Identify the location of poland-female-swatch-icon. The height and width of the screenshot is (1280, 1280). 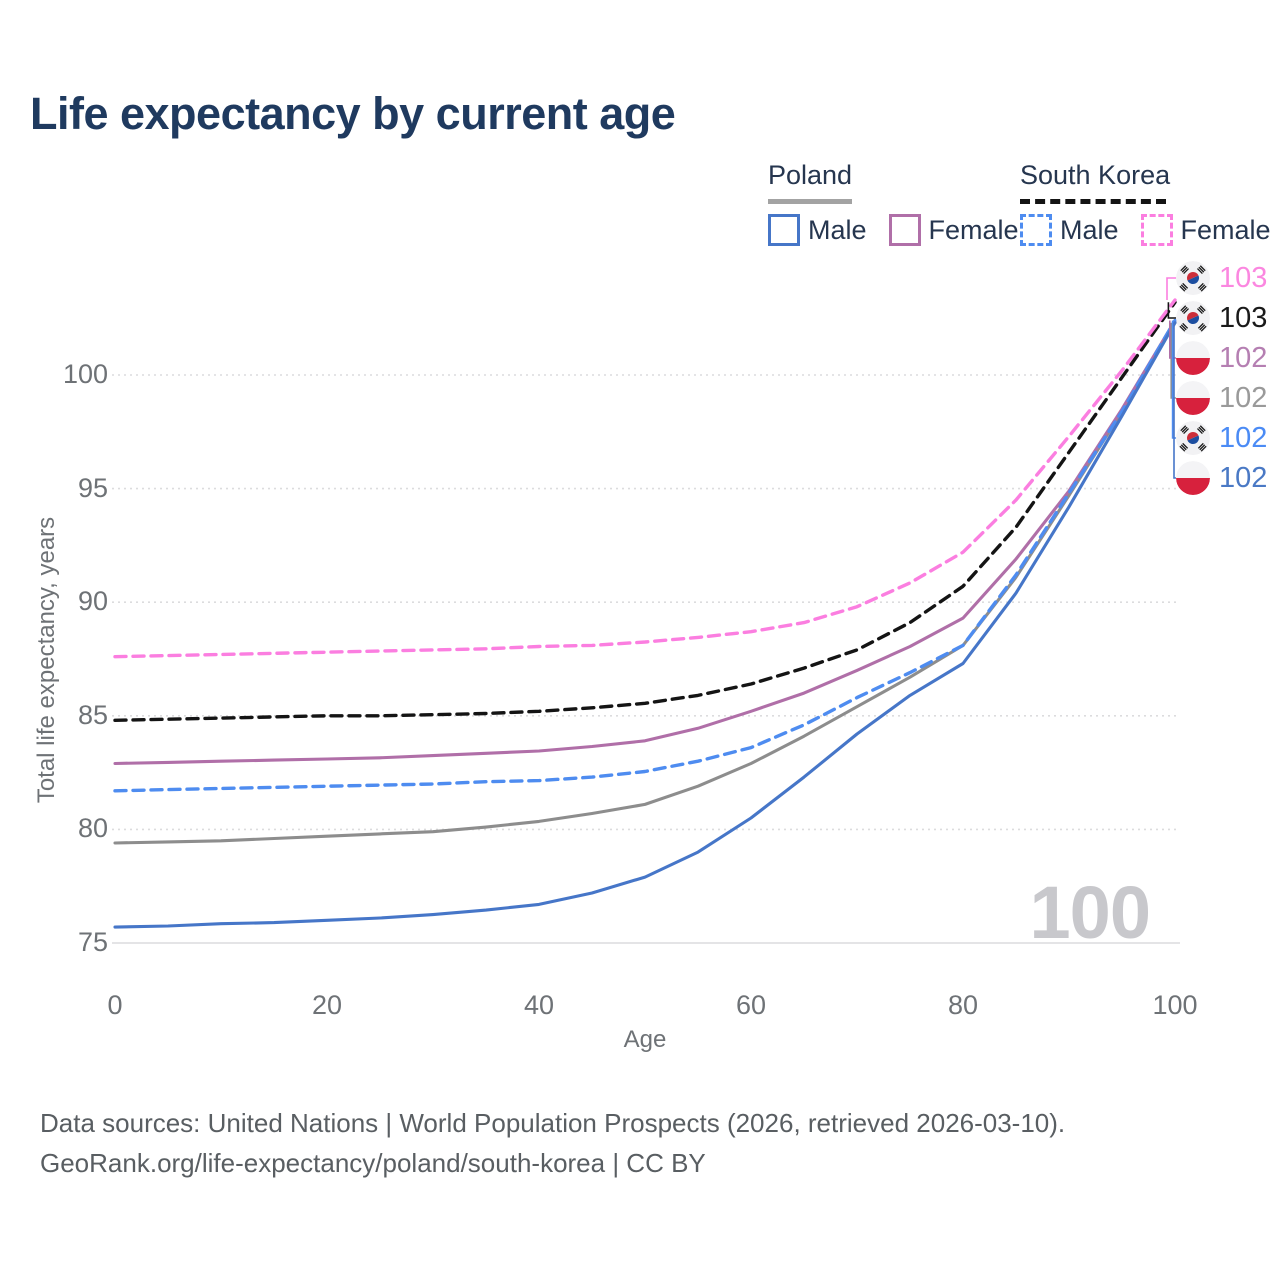
(904, 230).